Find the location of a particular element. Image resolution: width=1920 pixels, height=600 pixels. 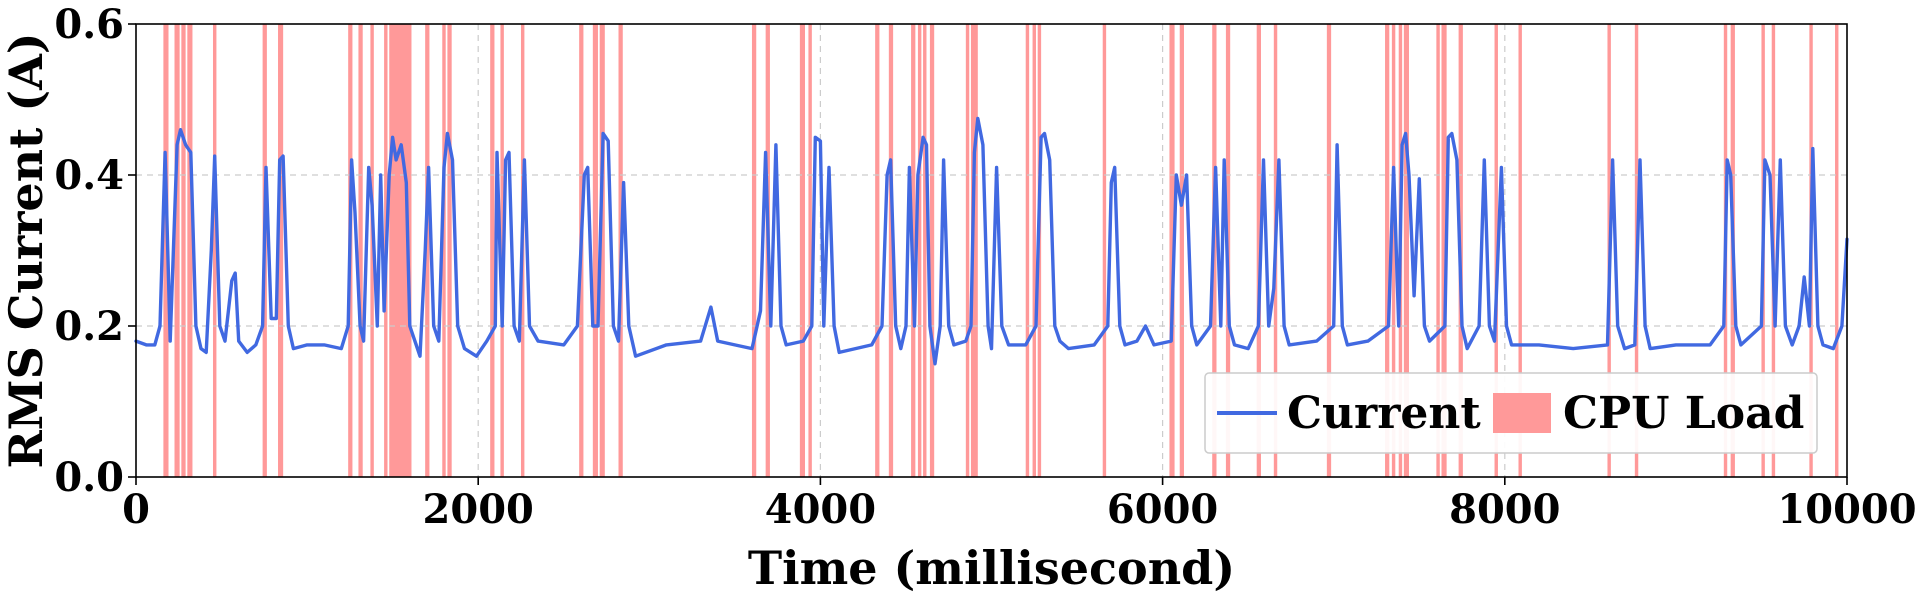

legend-cpu-load-swatch is located at coordinates (1522, 413).